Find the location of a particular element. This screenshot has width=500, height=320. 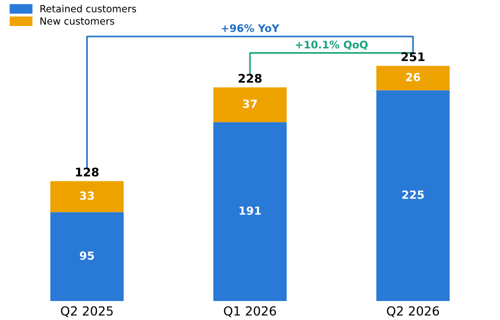

data-label: 26 is located at coordinates (413, 77).